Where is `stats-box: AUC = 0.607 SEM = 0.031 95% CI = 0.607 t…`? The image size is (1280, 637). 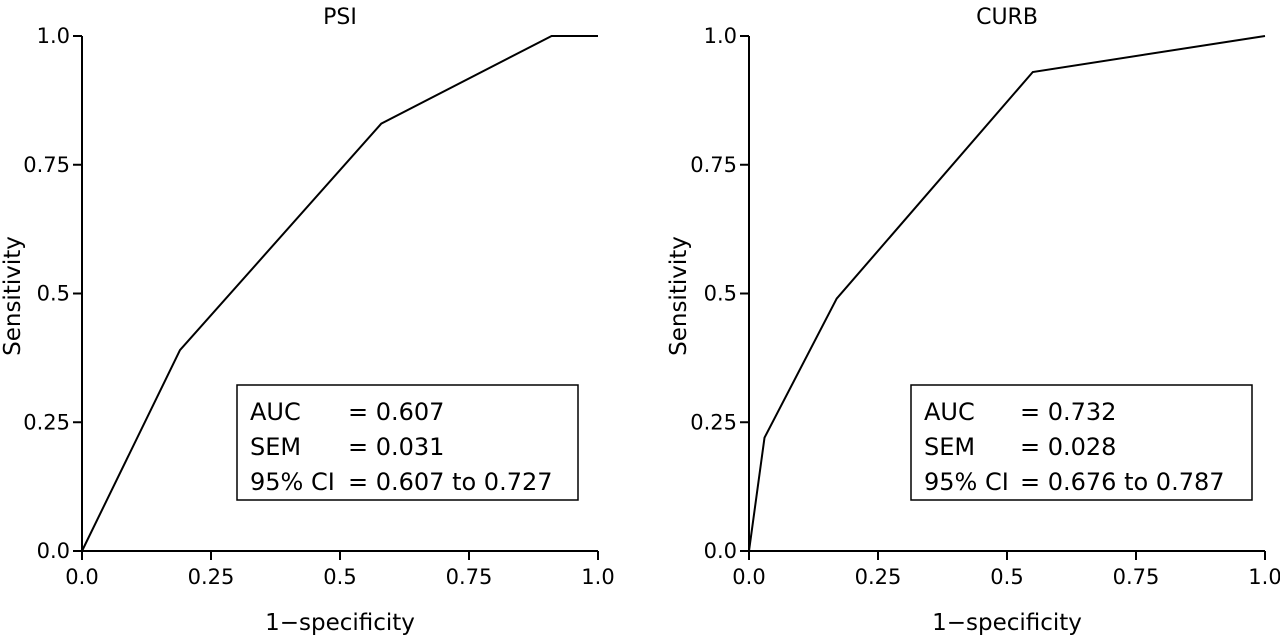
stats-box: AUC = 0.607 SEM = 0.031 95% CI = 0.607 t… is located at coordinates (407, 442).